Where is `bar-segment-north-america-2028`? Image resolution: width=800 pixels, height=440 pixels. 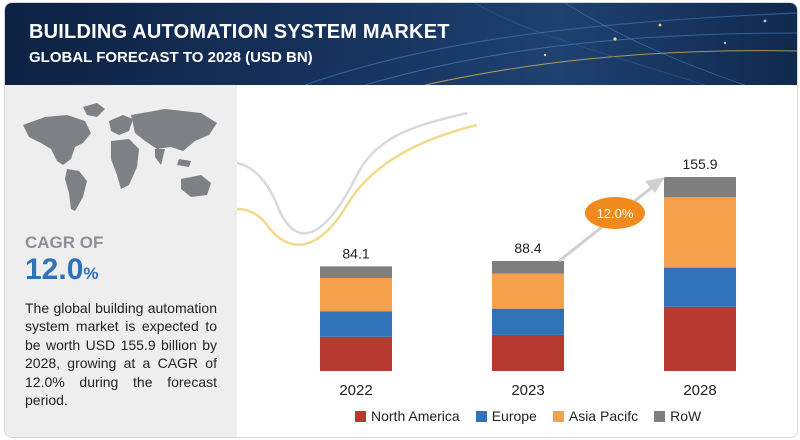
bar-segment-north-america-2028 is located at coordinates (700, 338).